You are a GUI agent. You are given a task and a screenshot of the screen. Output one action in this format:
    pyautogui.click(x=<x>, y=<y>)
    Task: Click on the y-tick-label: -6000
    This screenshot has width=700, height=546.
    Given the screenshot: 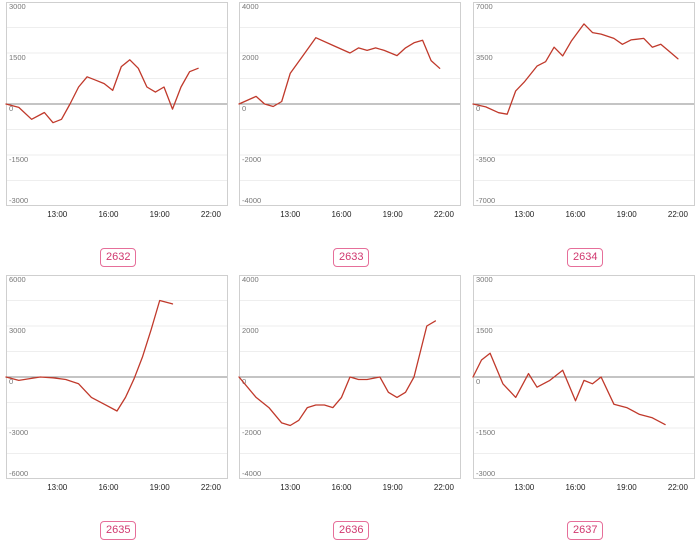 What is the action you would take?
    pyautogui.click(x=18, y=473)
    